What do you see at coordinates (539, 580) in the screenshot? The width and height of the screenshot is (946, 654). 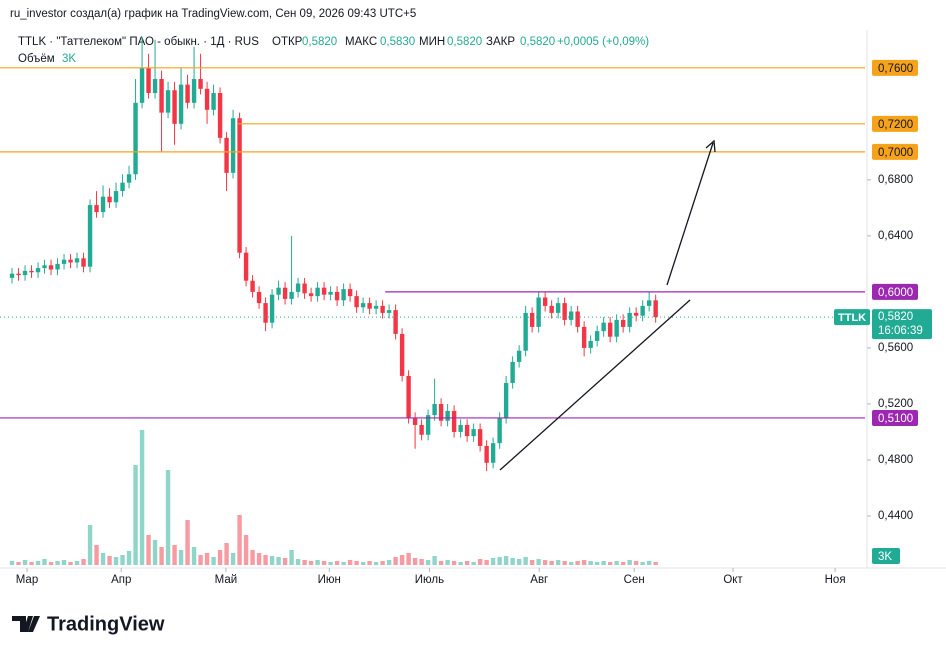 I see `x-tick-label: Авг` at bounding box center [539, 580].